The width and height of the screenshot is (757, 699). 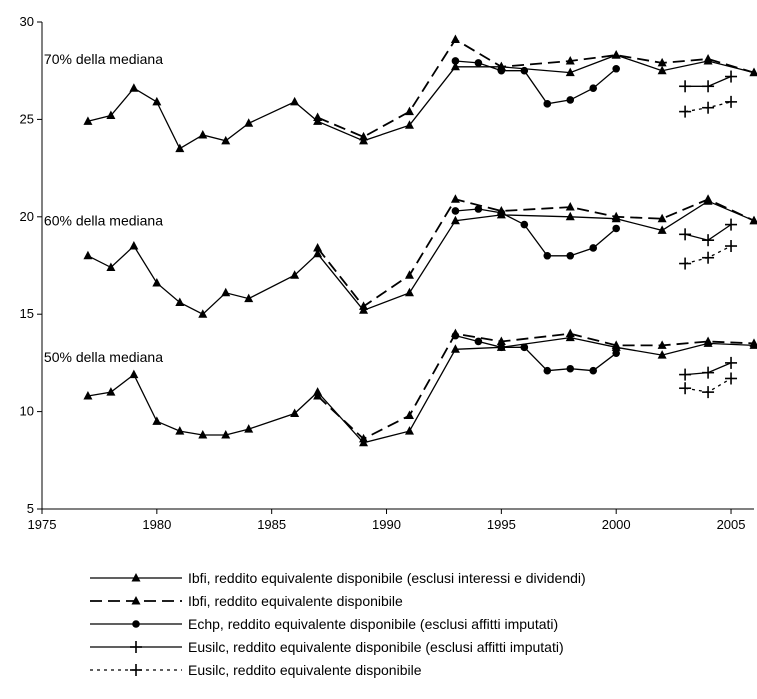 What do you see at coordinates (27, 411) in the screenshot?
I see `y-tick-label: 10` at bounding box center [27, 411].